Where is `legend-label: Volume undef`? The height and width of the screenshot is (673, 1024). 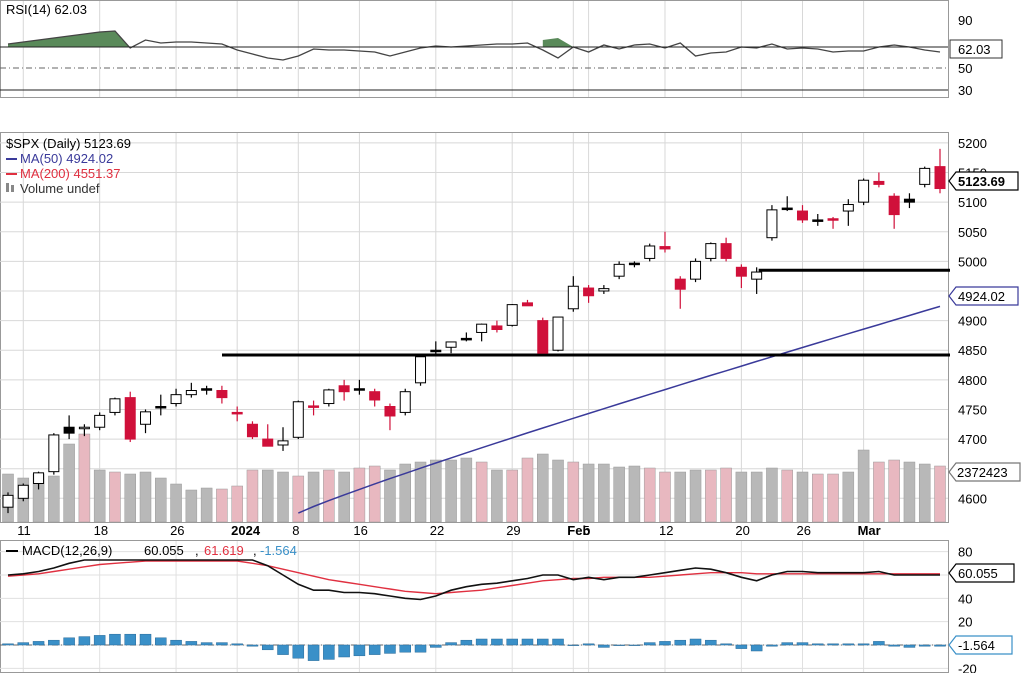
legend-label: Volume undef is located at coordinates (60, 188).